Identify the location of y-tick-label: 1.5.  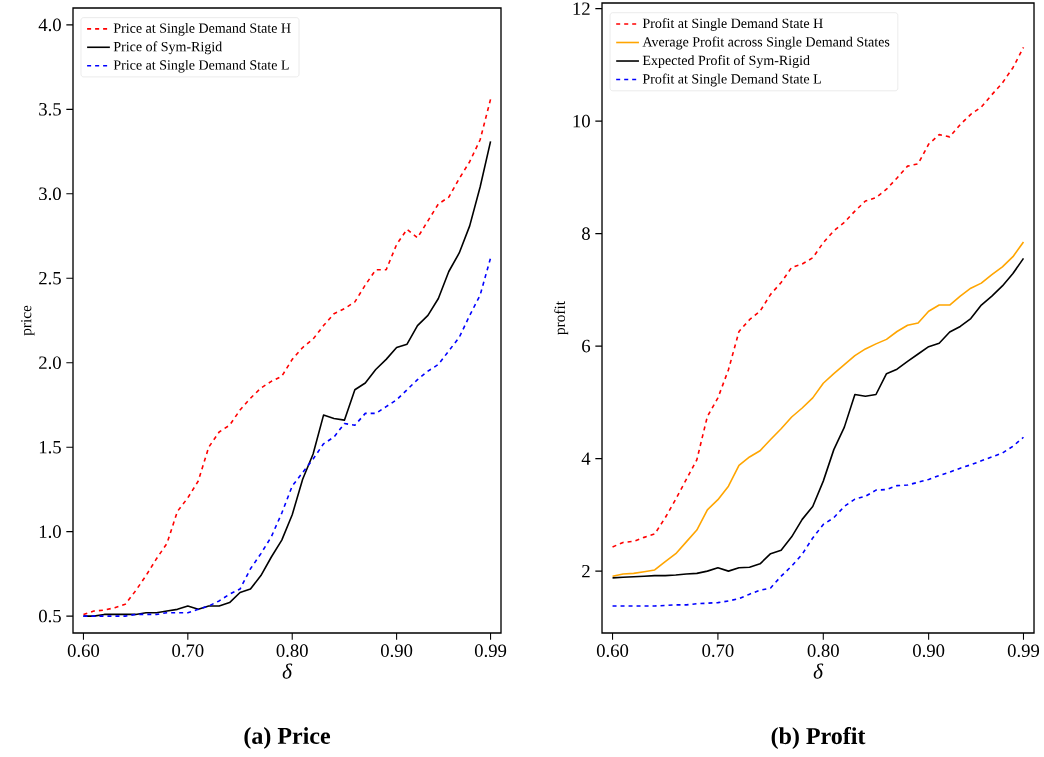
(50, 447).